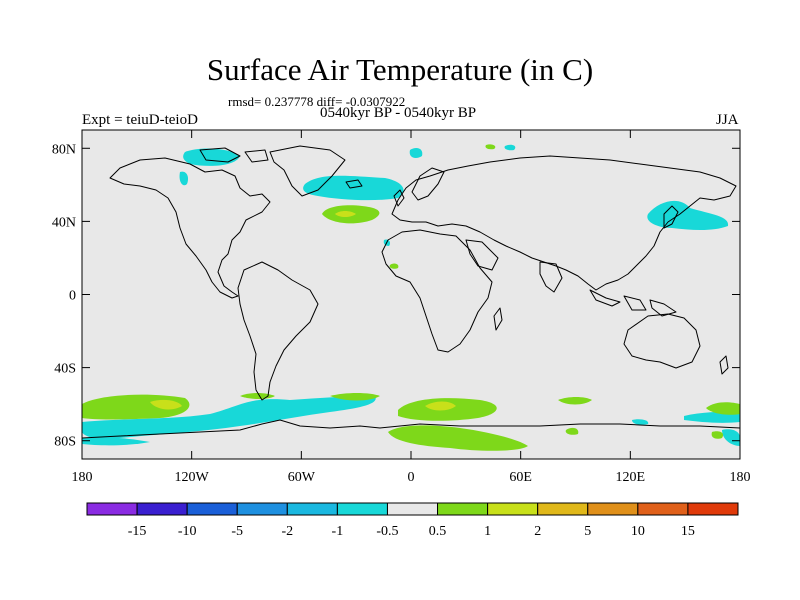 The height and width of the screenshot is (600, 800). What do you see at coordinates (671, 217) in the screenshot?
I see `coastline-japan` at bounding box center [671, 217].